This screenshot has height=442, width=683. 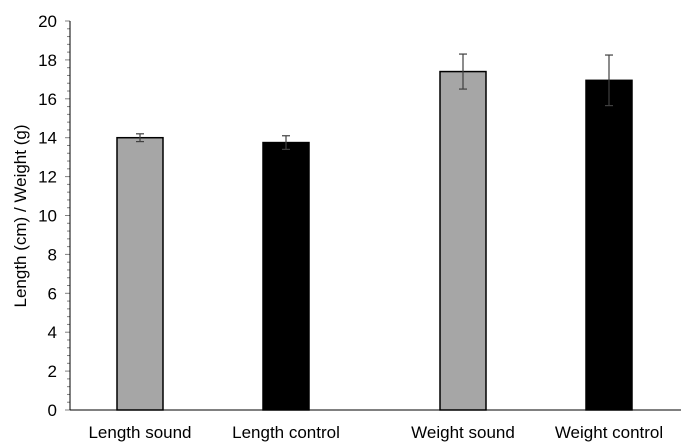 What do you see at coordinates (47, 177) in the screenshot?
I see `y-tick-label: 12` at bounding box center [47, 177].